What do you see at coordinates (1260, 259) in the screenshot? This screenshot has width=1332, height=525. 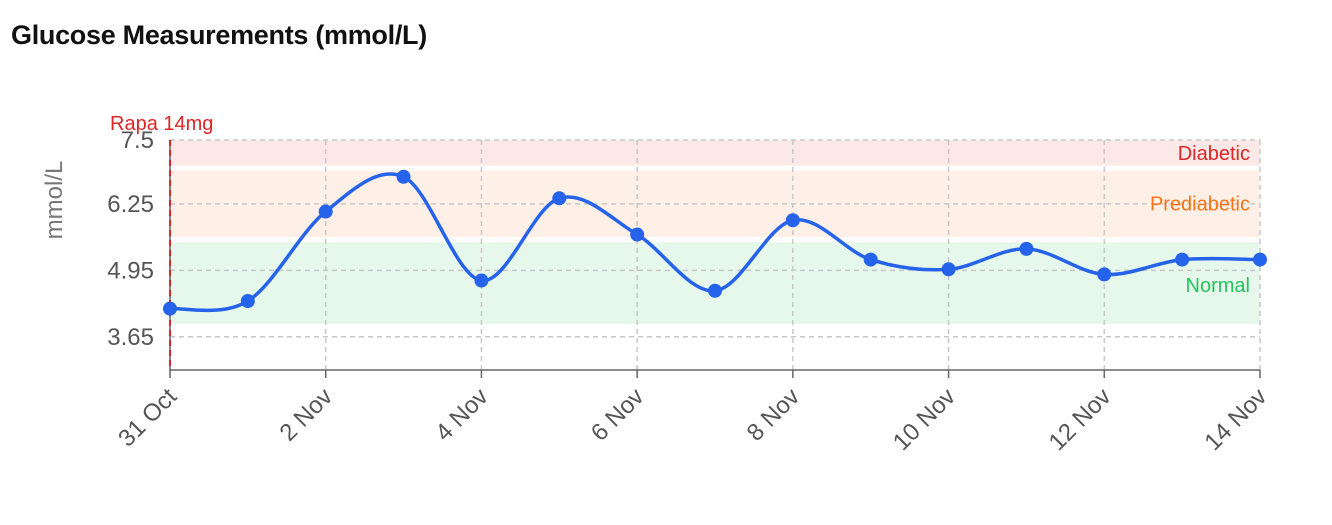 I see `data-point-14-nov` at bounding box center [1260, 259].